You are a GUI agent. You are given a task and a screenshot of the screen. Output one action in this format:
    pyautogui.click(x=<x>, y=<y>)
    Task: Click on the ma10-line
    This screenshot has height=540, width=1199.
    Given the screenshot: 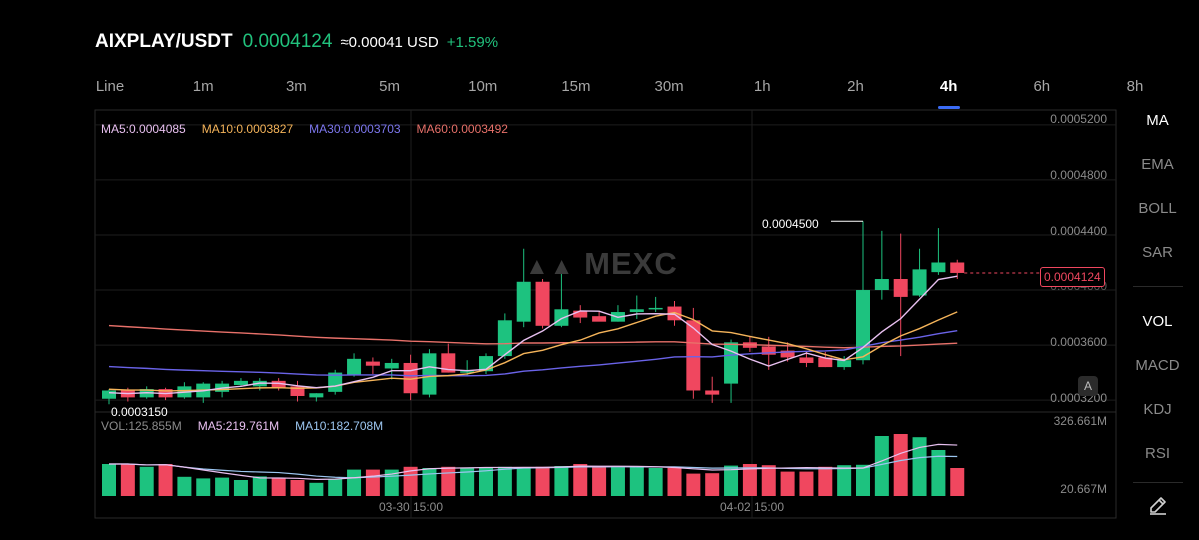 What is the action you would take?
    pyautogui.click(x=533, y=351)
    